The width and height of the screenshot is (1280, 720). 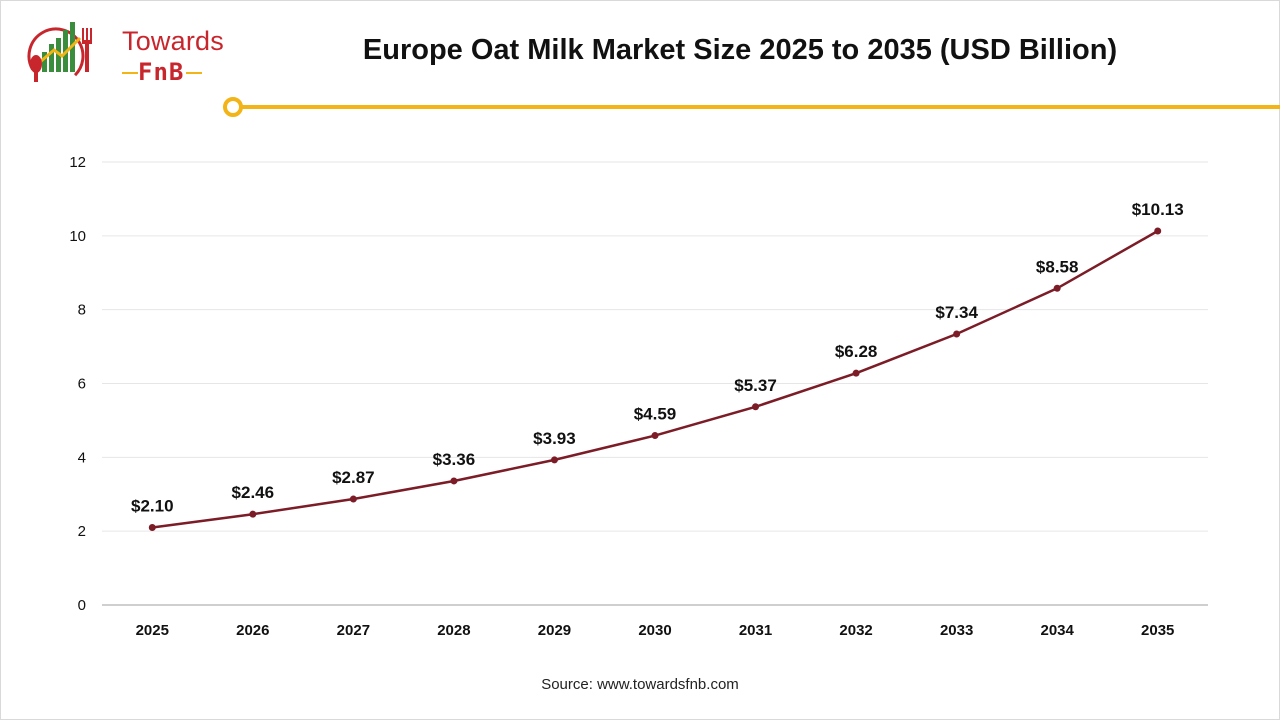 I want to click on data-label: $10.13, so click(x=1158, y=209).